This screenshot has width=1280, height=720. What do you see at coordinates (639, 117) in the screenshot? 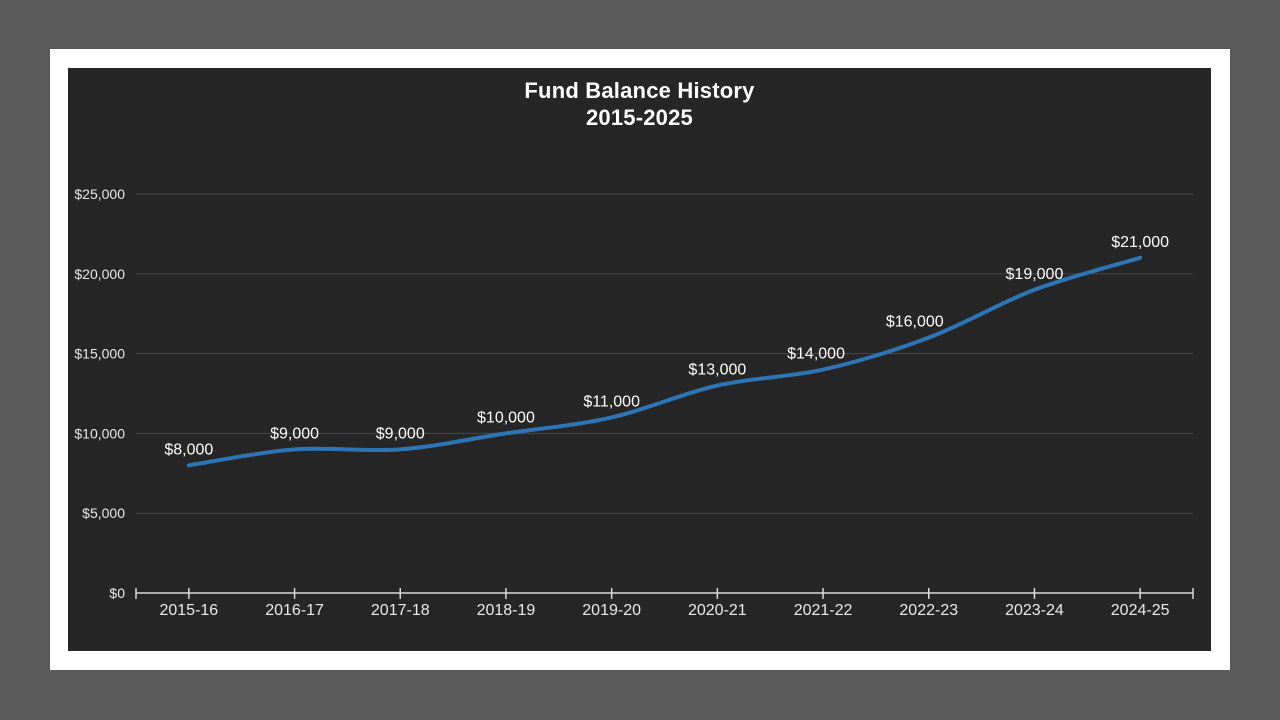
I see `chart-title-line2: 2015-2025` at bounding box center [639, 117].